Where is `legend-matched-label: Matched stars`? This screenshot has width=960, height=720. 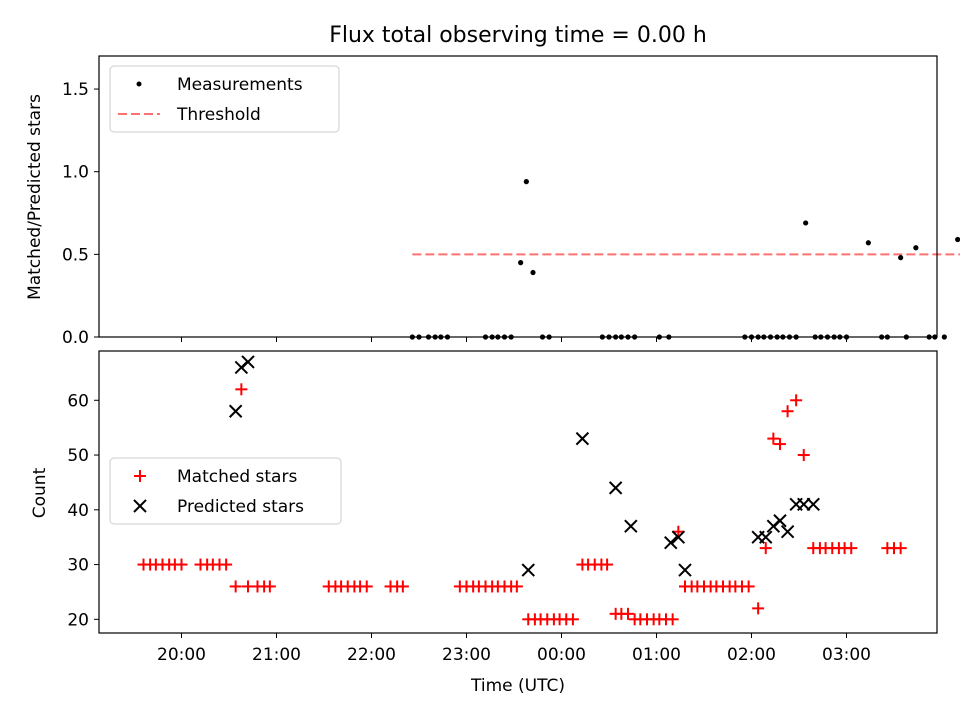 legend-matched-label: Matched stars is located at coordinates (237, 477).